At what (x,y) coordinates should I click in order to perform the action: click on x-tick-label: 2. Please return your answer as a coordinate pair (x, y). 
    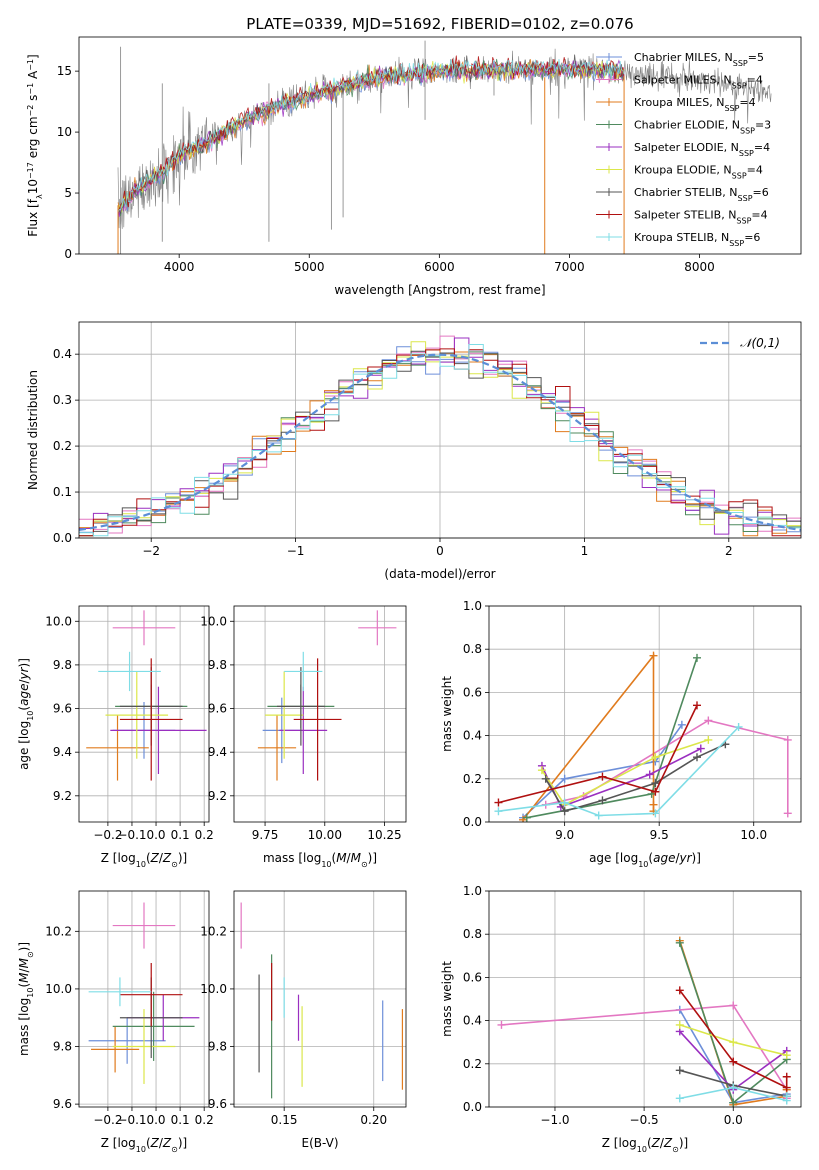
    Looking at the image, I should click on (729, 551).